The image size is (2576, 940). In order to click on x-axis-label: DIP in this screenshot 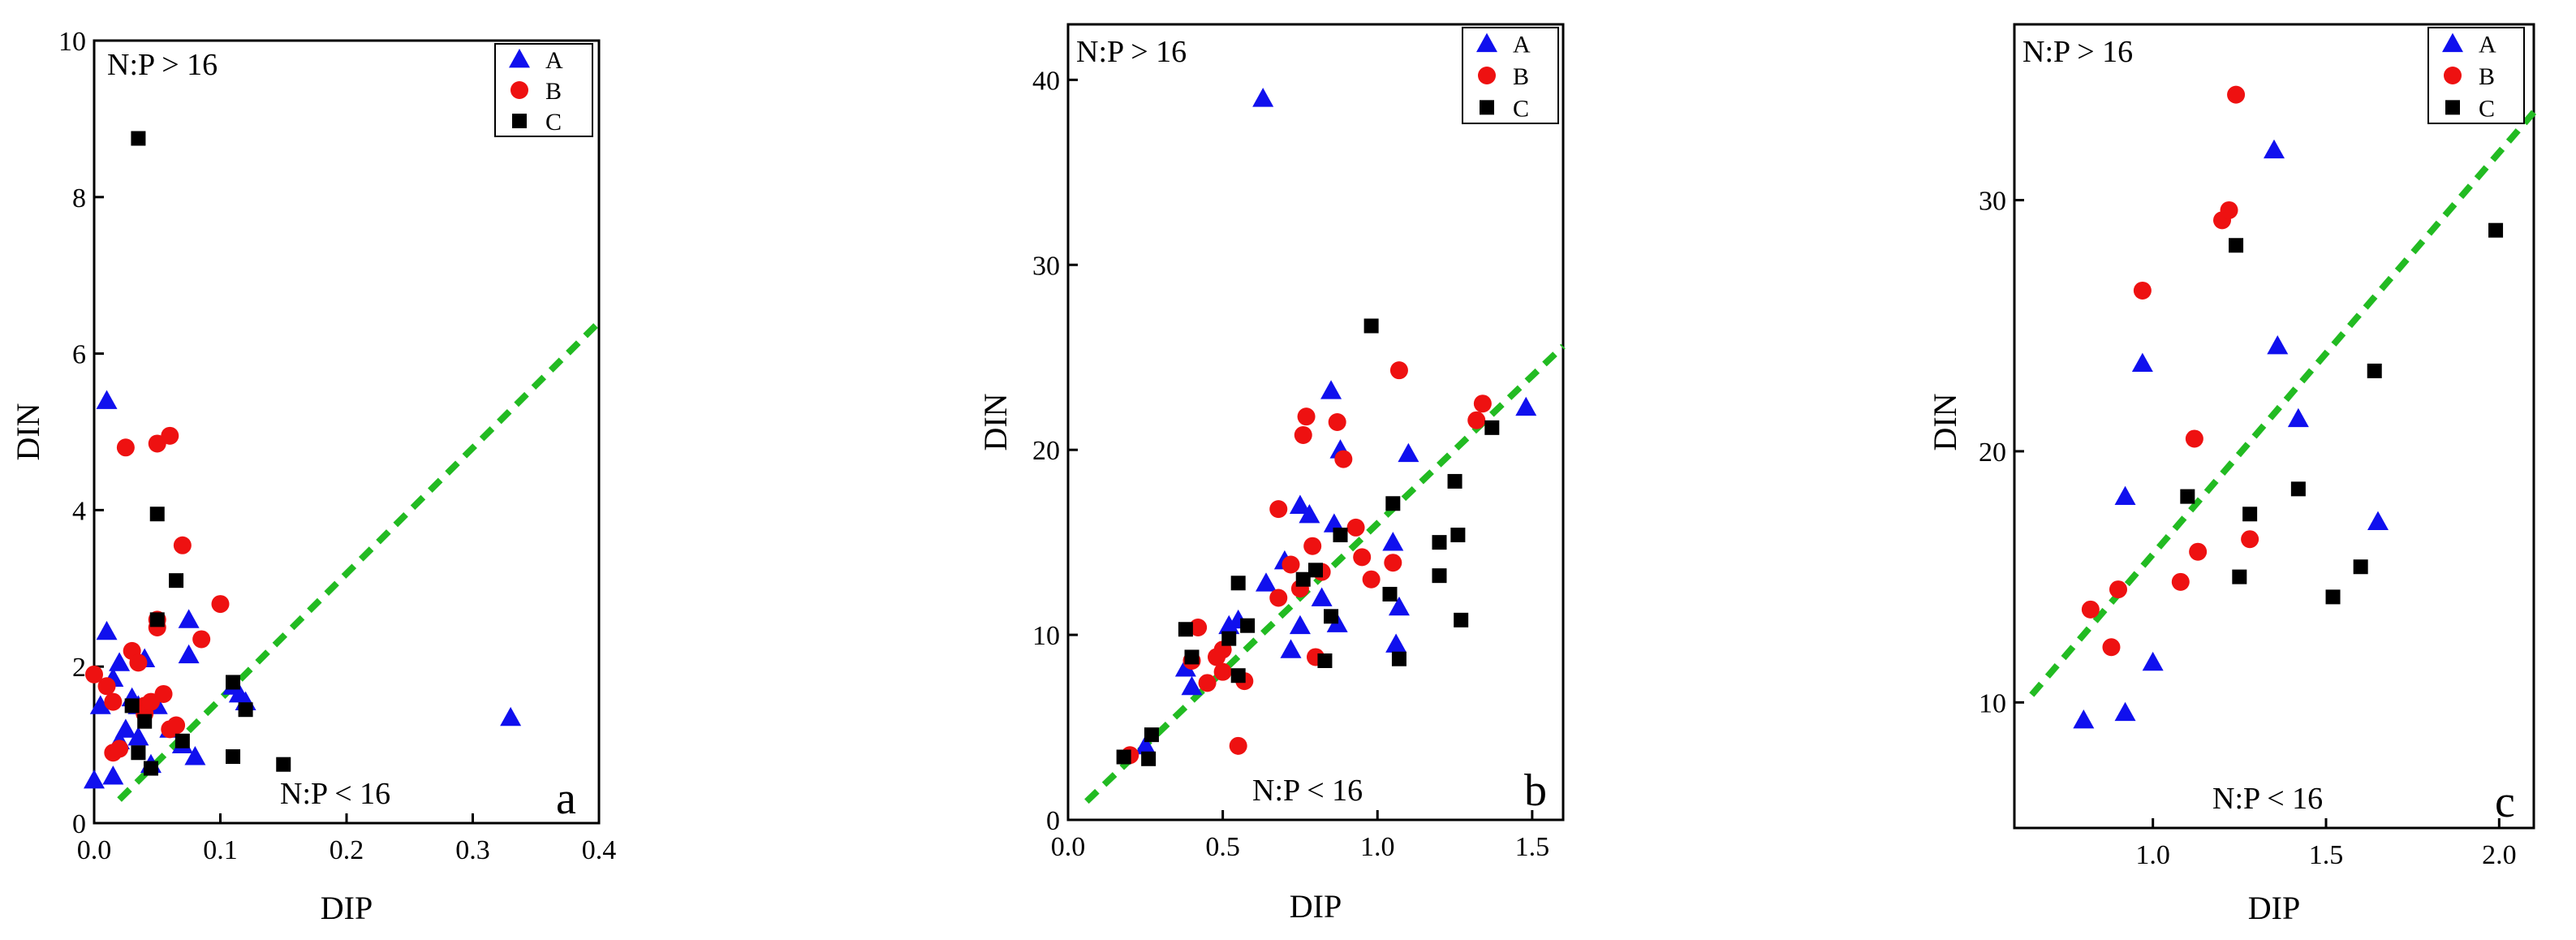, I will do `click(347, 908)`.